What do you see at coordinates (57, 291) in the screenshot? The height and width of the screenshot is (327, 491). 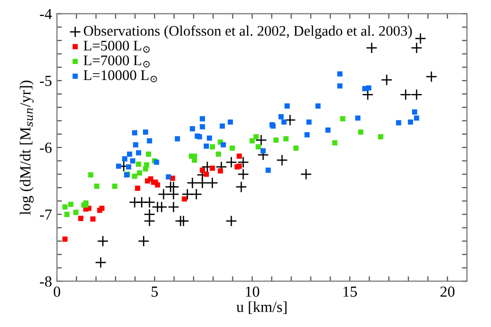 I see `x-tick-label: 0` at bounding box center [57, 291].